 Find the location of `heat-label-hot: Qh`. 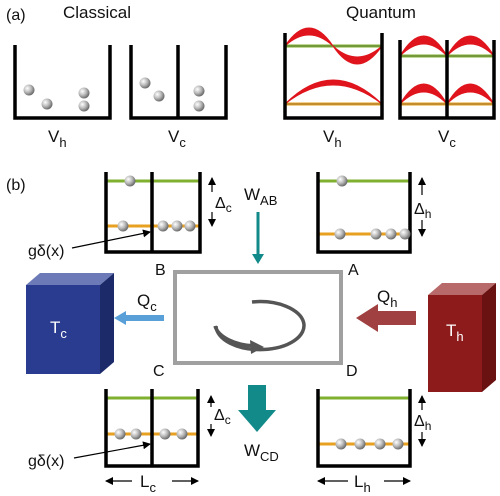

heat-label-hot: Qh is located at coordinates (387, 298).